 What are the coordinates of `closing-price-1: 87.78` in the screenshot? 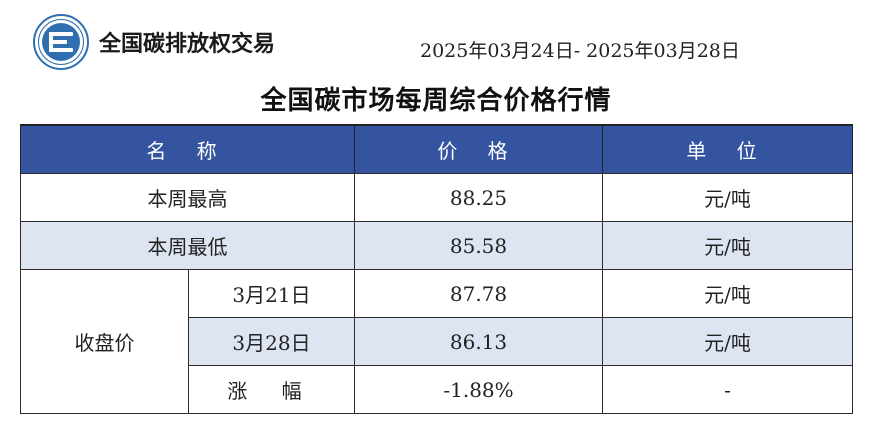 It's located at (479, 293).